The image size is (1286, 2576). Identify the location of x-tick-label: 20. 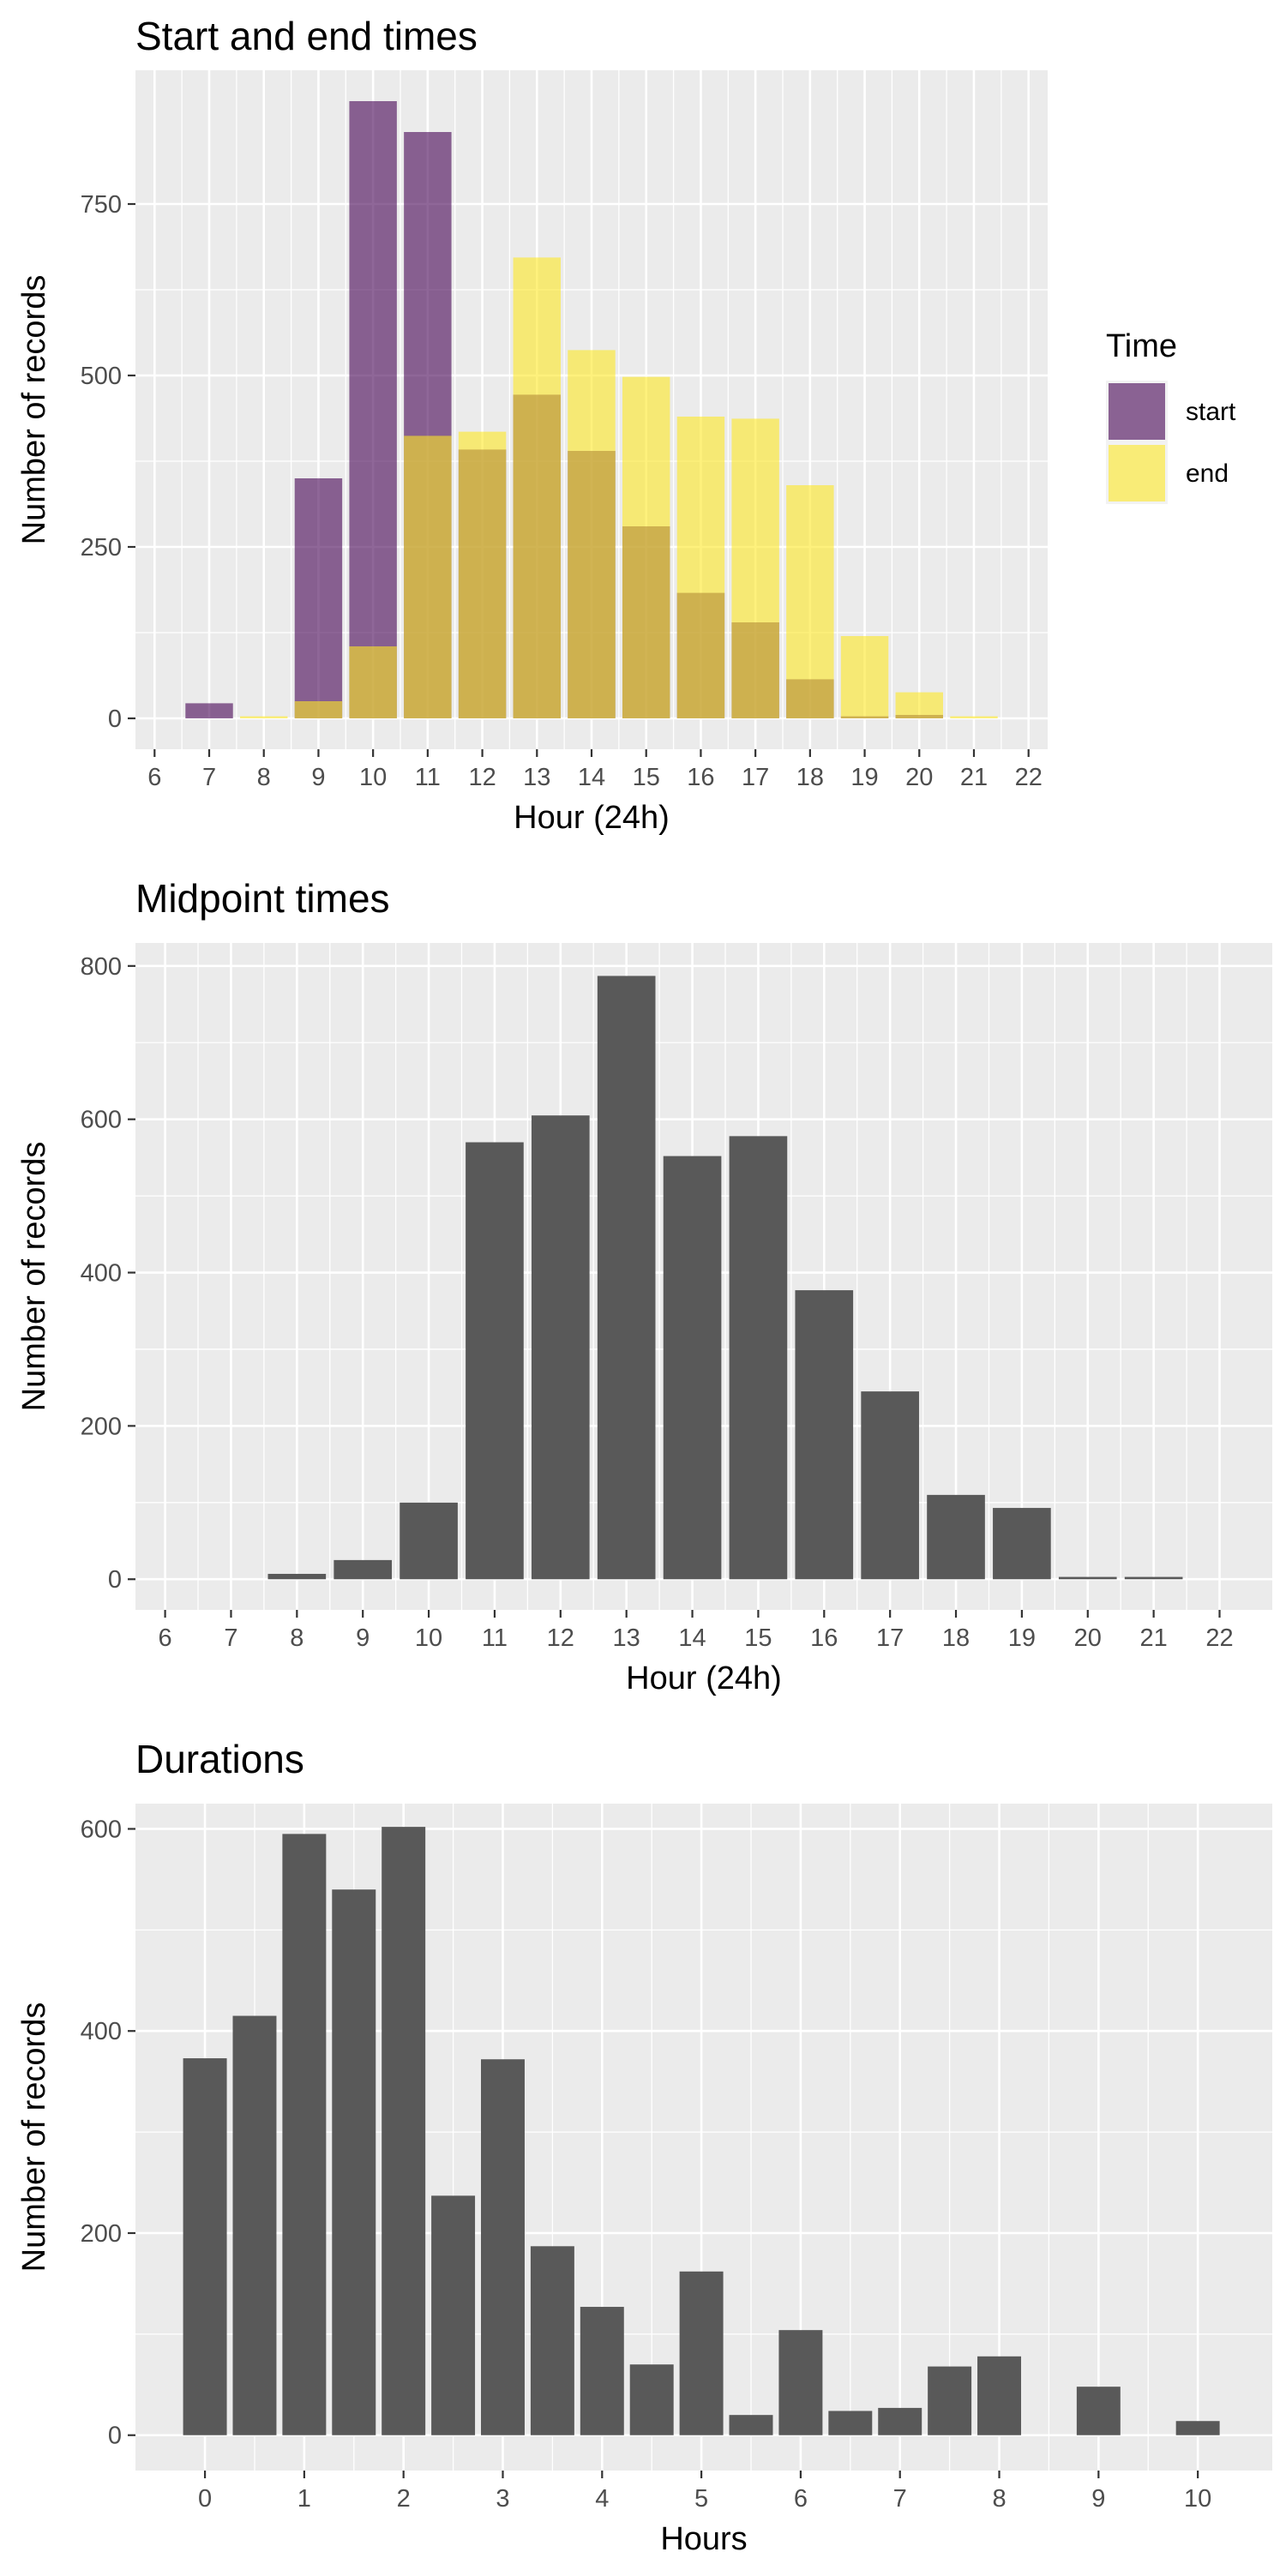
(1088, 1638).